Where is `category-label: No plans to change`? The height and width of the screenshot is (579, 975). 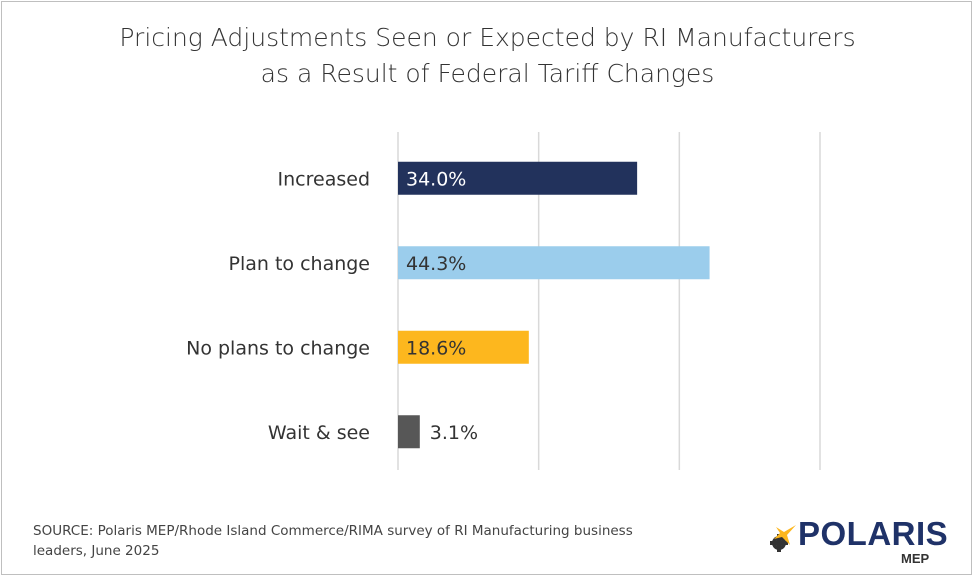 category-label: No plans to change is located at coordinates (278, 348).